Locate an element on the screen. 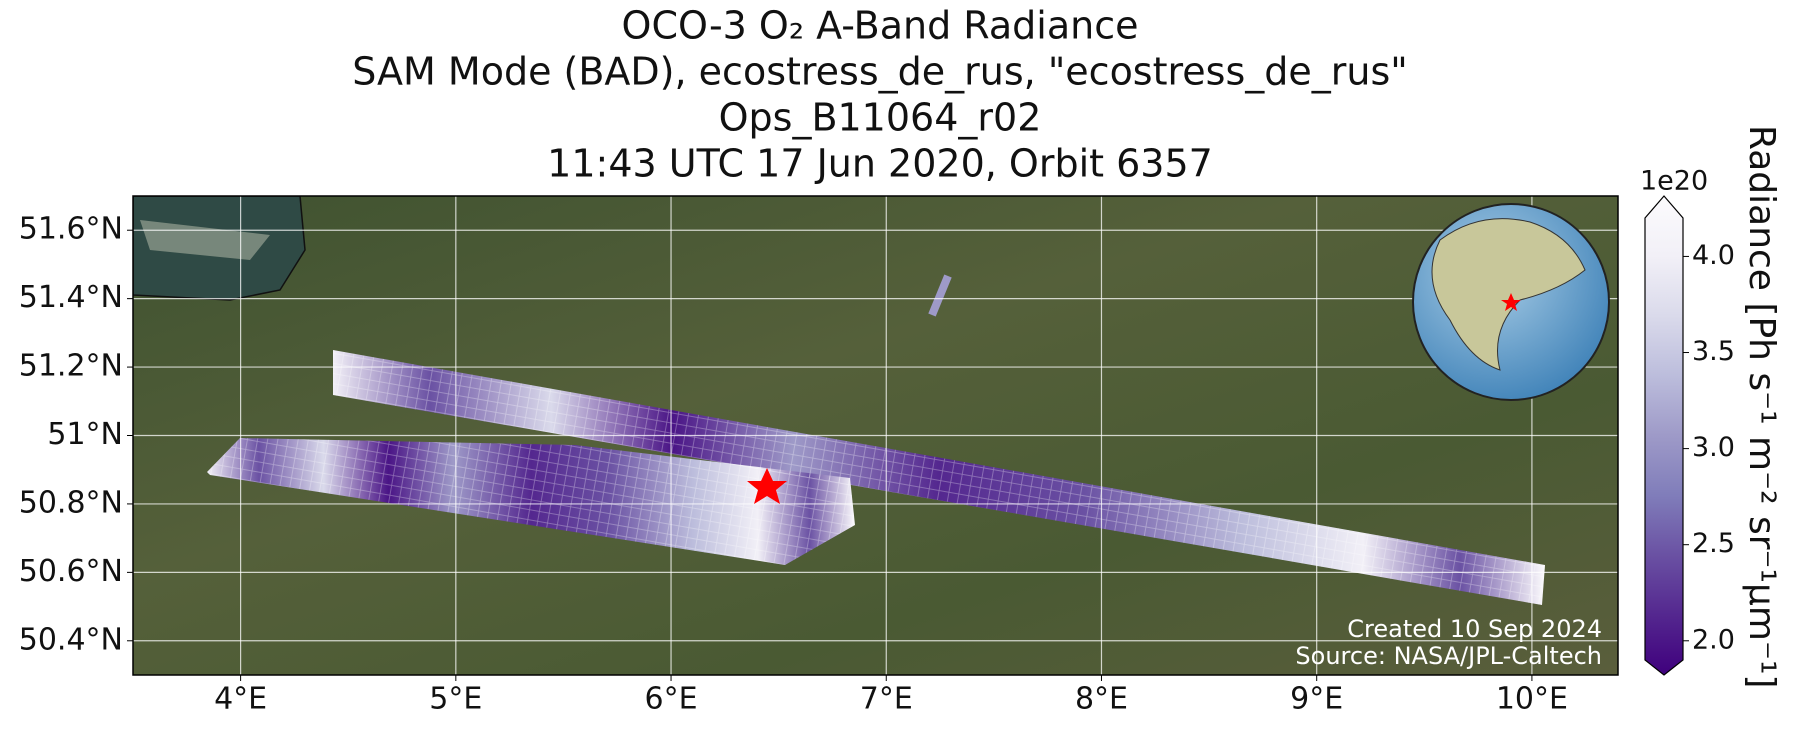 The image size is (1799, 729). x-tick-label: 5°E is located at coordinates (455, 699).